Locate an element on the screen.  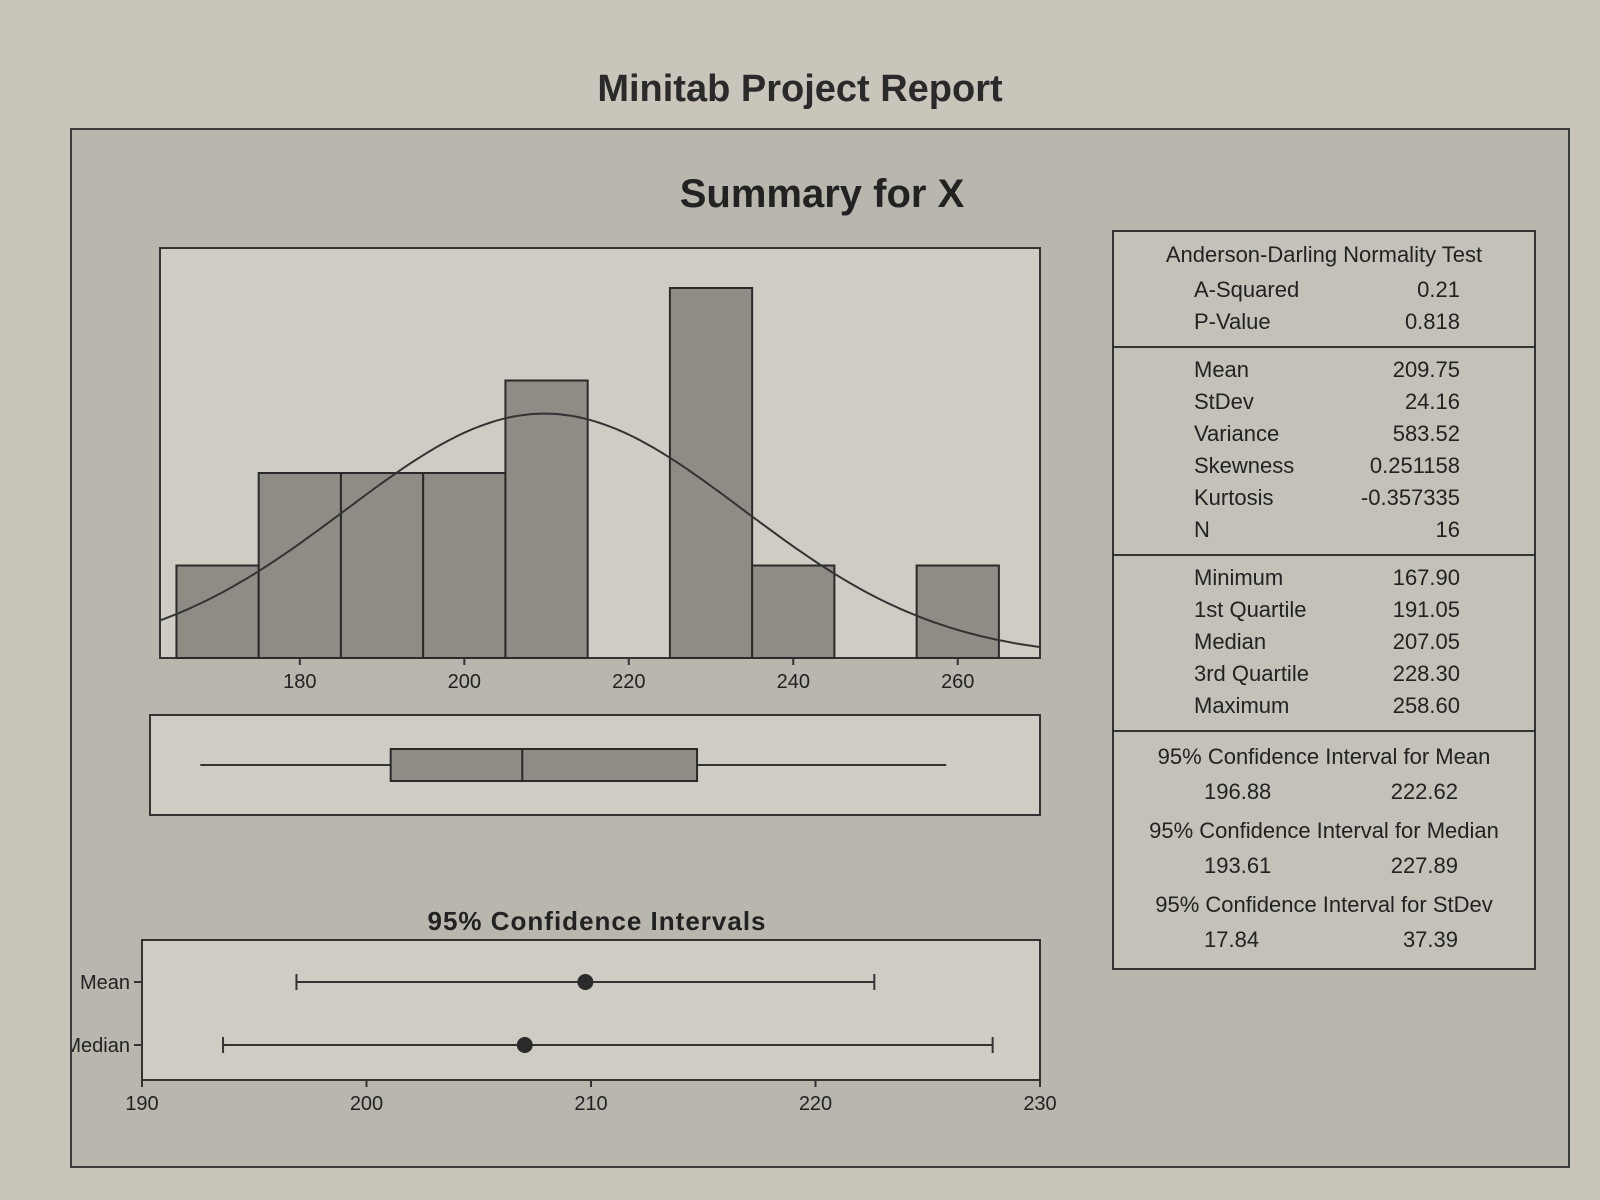
stat-row: Mean 209.75 is located at coordinates (1324, 370).